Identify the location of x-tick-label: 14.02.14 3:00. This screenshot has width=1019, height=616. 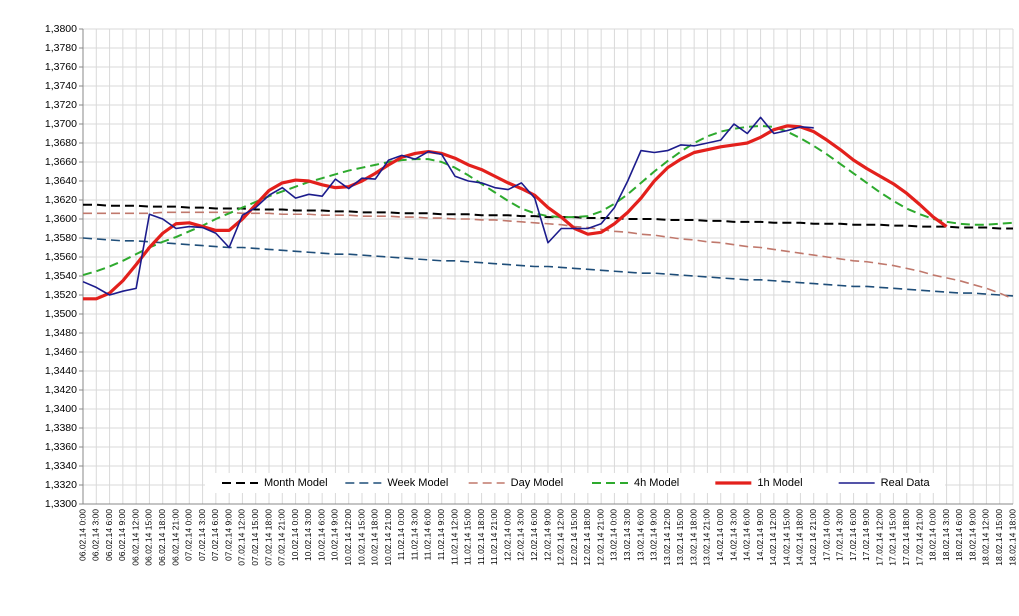
(733, 535).